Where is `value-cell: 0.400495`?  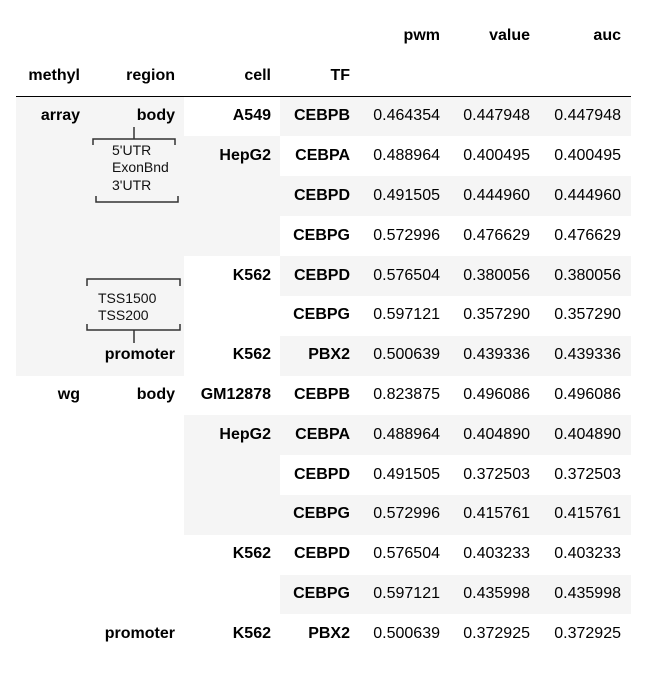
value-cell: 0.400495 is located at coordinates (496, 155).